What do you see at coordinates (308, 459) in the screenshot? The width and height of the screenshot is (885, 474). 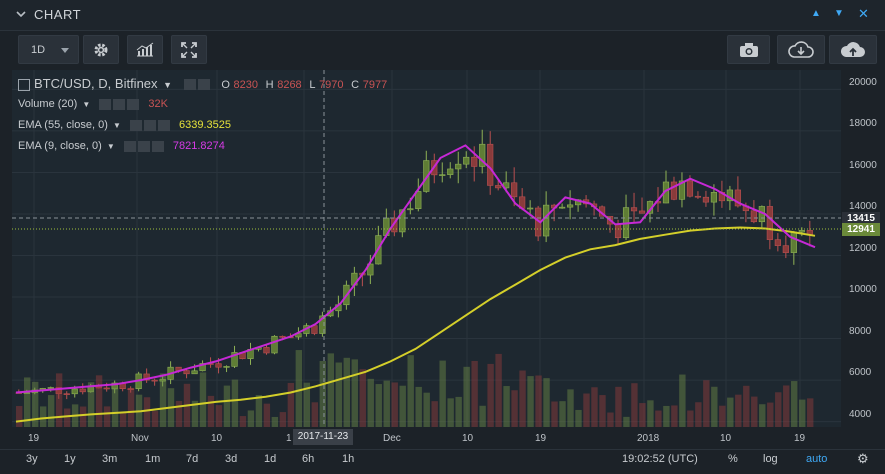 I see `range-button: 6h` at bounding box center [308, 459].